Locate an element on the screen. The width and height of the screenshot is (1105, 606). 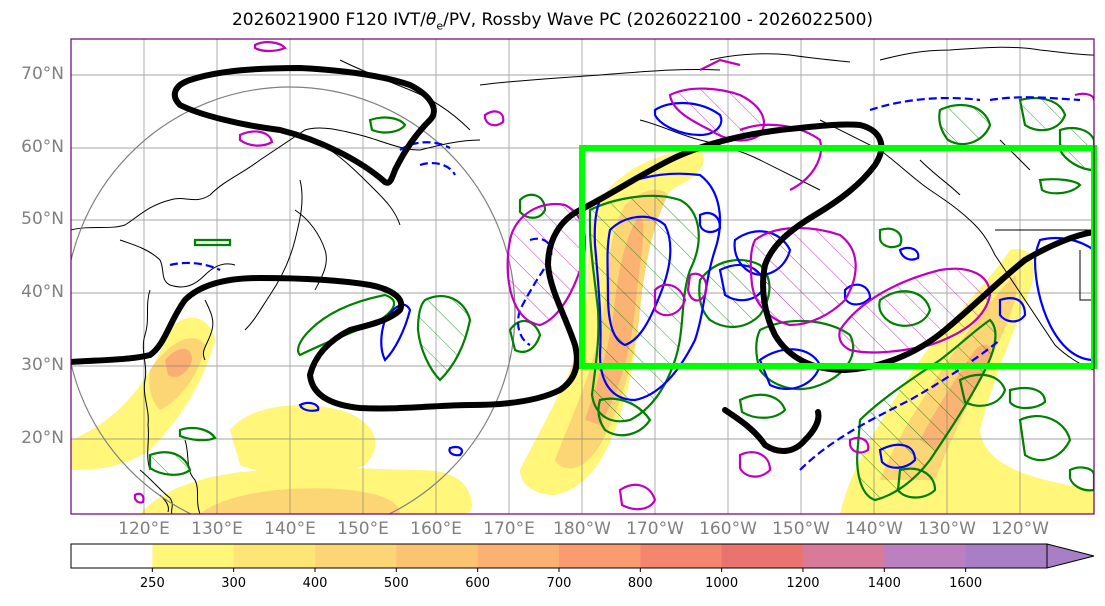
lon-label-170w: 170°W is located at coordinates (655, 529).